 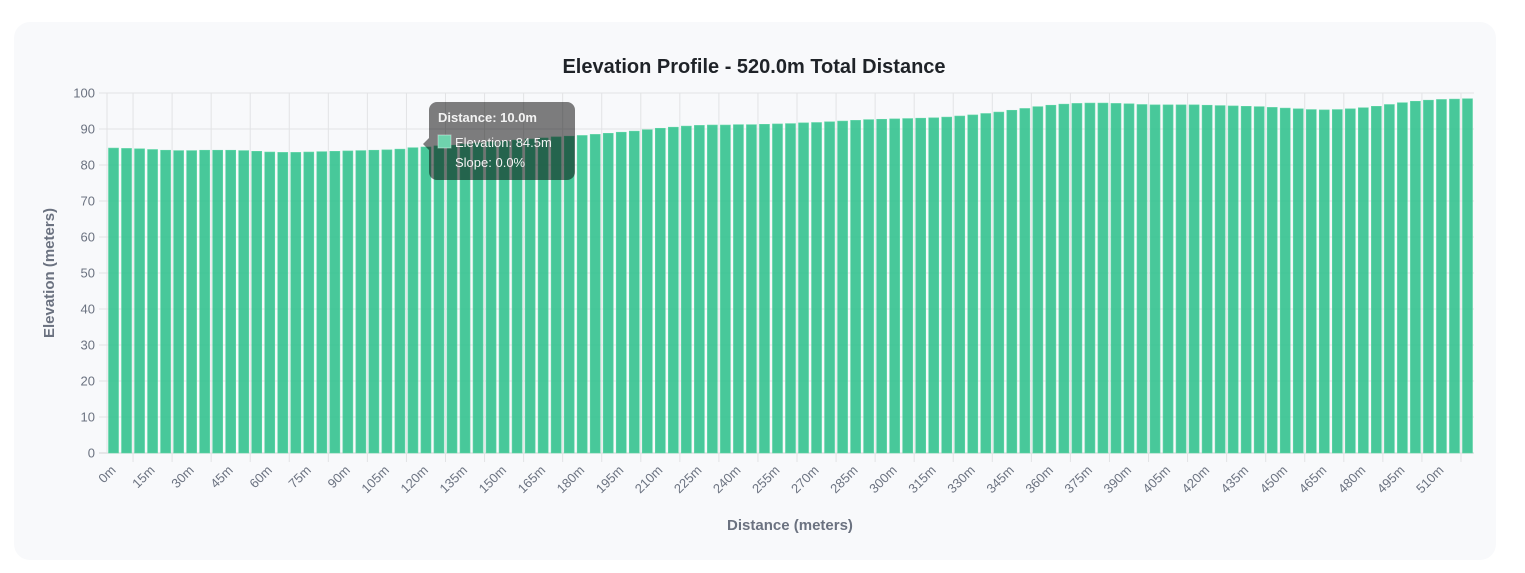 I want to click on x-tick-label: 210m, so click(x=649, y=480).